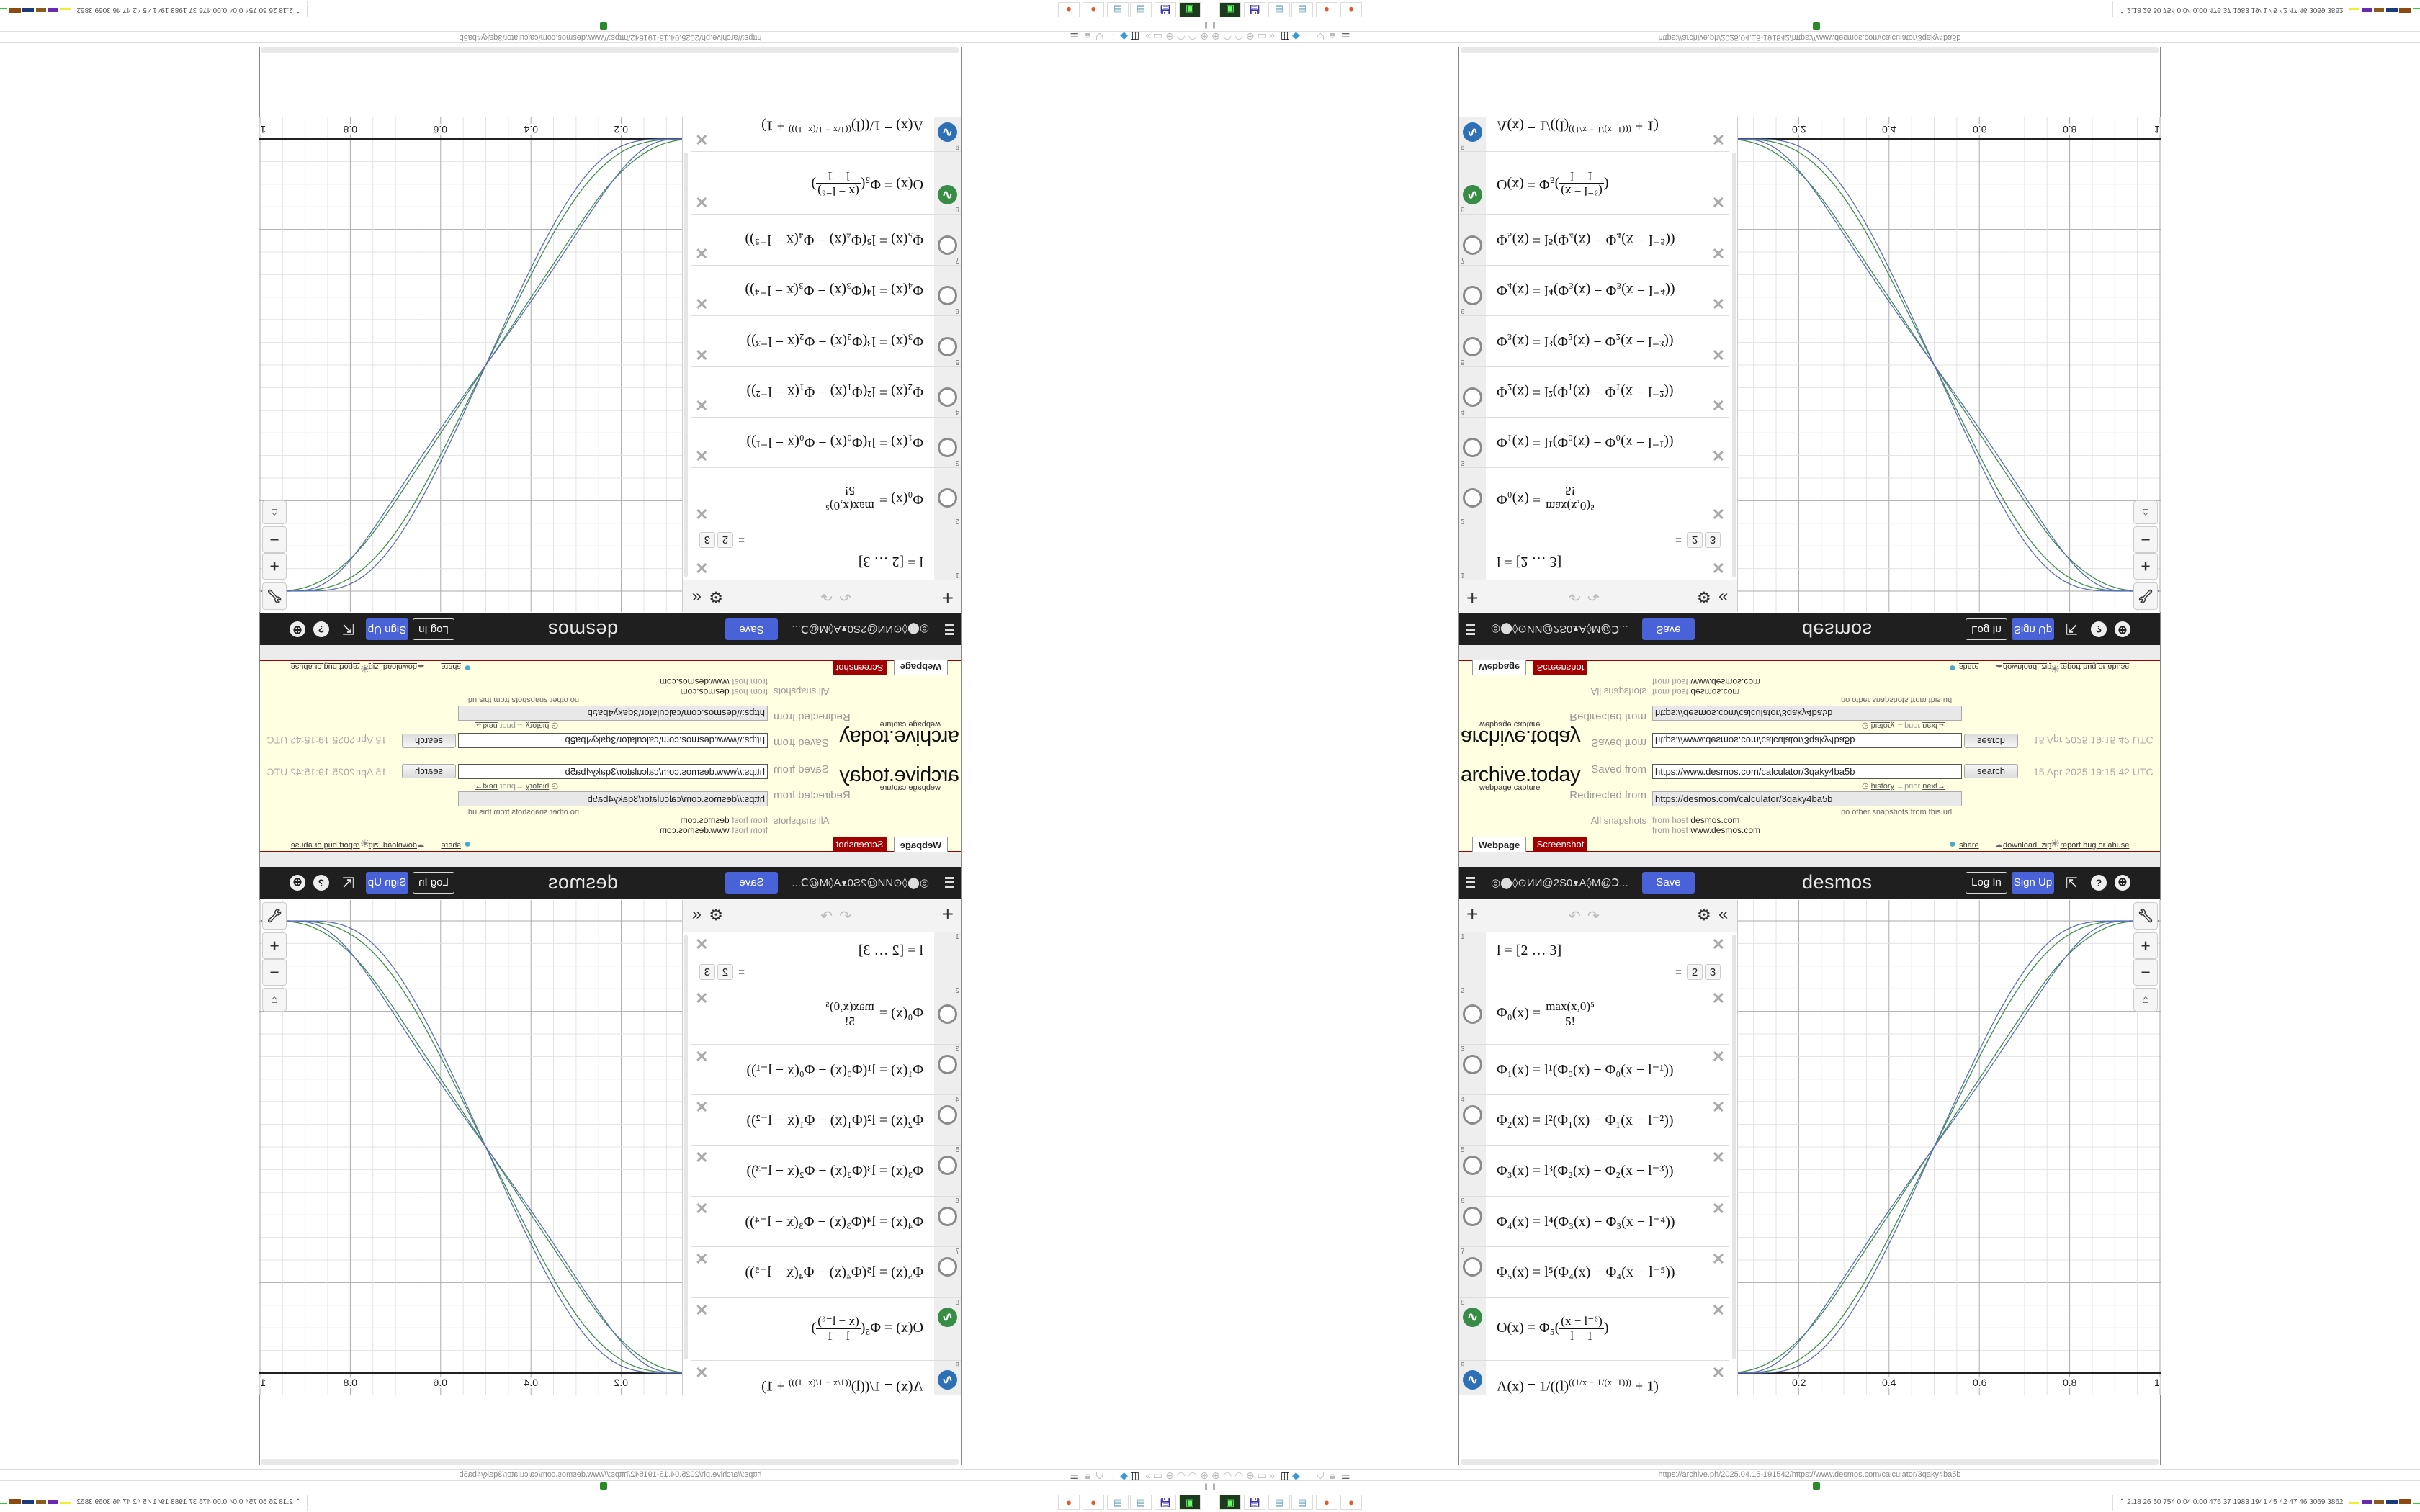 This screenshot has height=1512, width=2420. Describe the element at coordinates (826, 916) in the screenshot. I see `redo-icon: ↷` at that location.